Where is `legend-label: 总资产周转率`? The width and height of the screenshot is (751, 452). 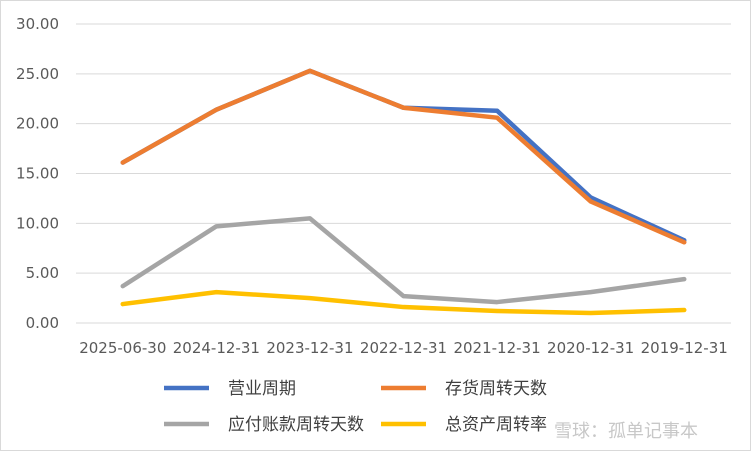
legend-label: 总资产周转率 is located at coordinates (496, 425).